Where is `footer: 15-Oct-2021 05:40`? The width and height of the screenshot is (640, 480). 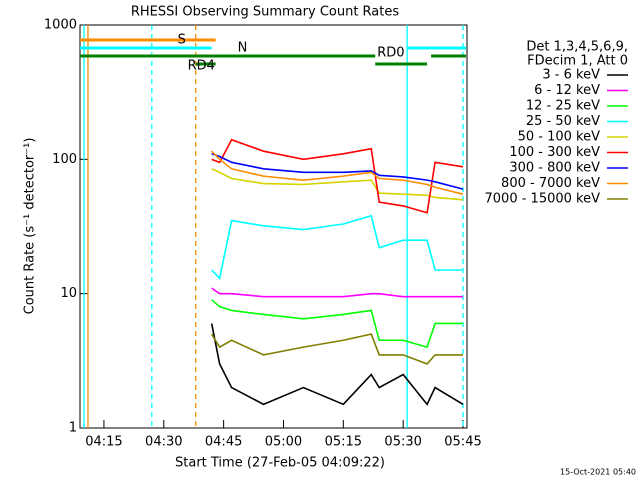 footer: 15-Oct-2021 05:40 is located at coordinates (598, 472).